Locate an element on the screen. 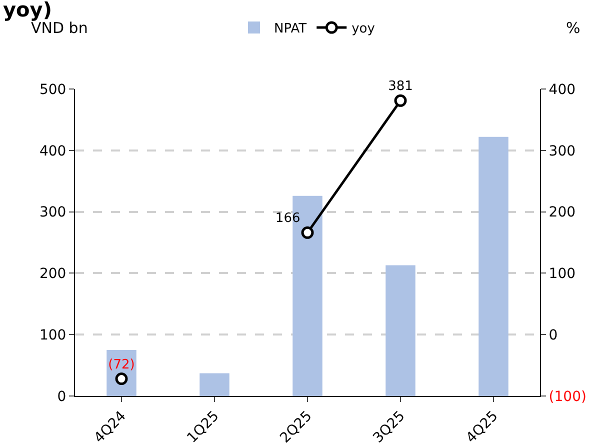  legend-label: yoy is located at coordinates (364, 29).